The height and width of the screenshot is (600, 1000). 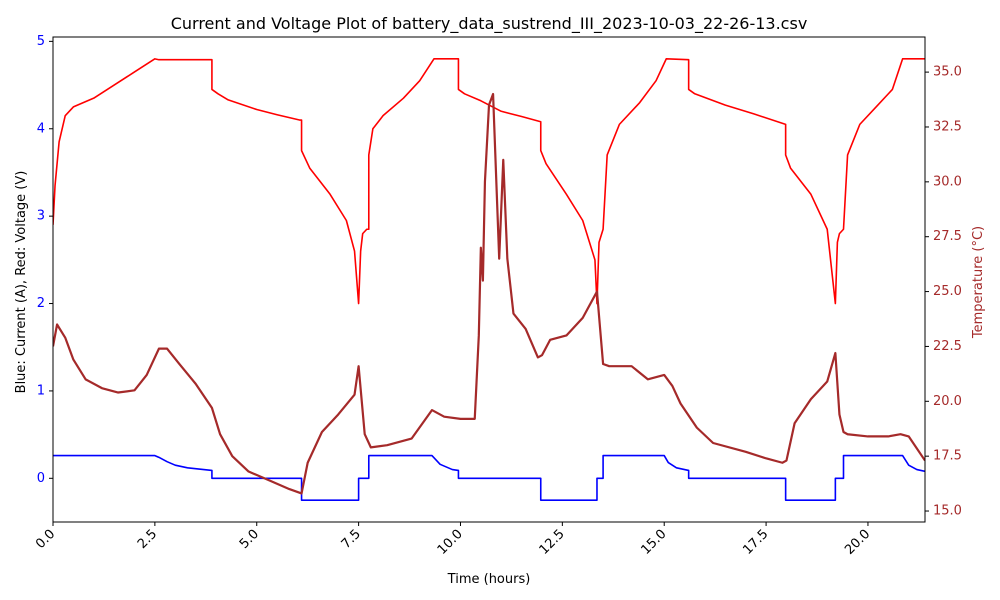 I want to click on left-y-tick-label: 2, so click(x=41, y=303).